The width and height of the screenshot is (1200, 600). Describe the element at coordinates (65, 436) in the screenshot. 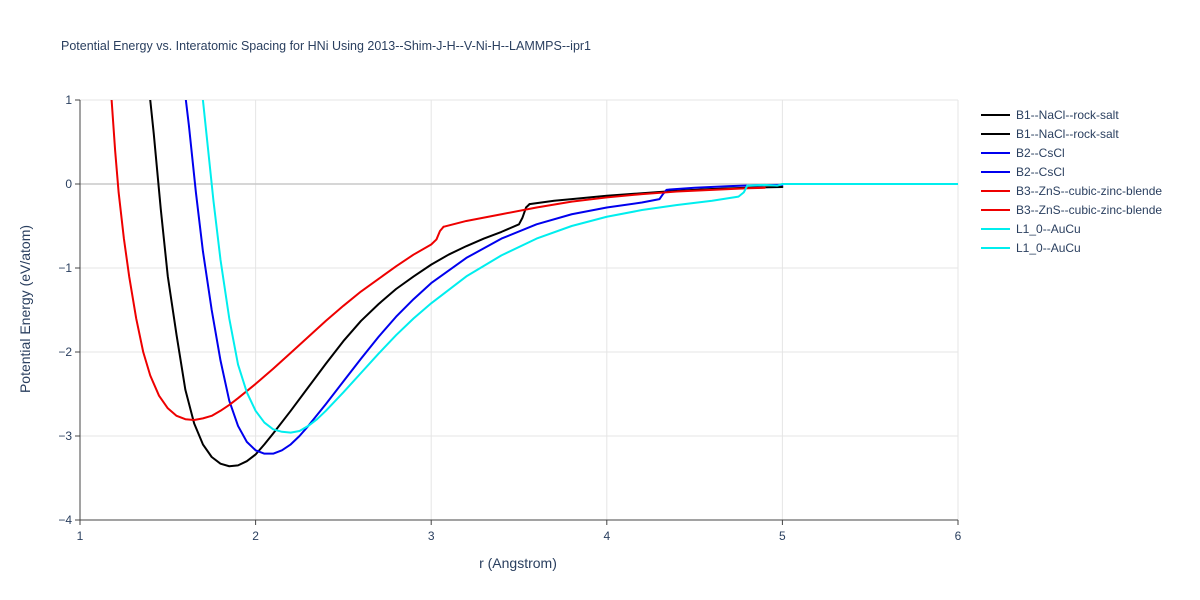

I see `y-tick-label: −3` at that location.